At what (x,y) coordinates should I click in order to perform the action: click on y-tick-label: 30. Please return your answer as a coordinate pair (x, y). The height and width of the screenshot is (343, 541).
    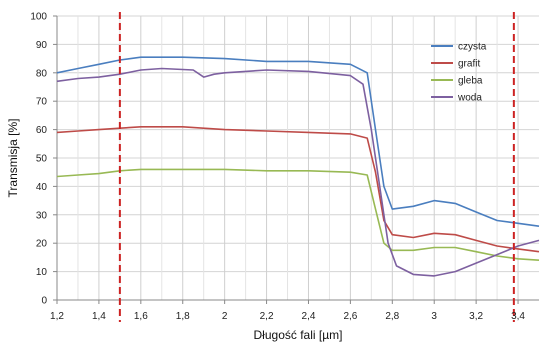
    Looking at the image, I should click on (42, 215).